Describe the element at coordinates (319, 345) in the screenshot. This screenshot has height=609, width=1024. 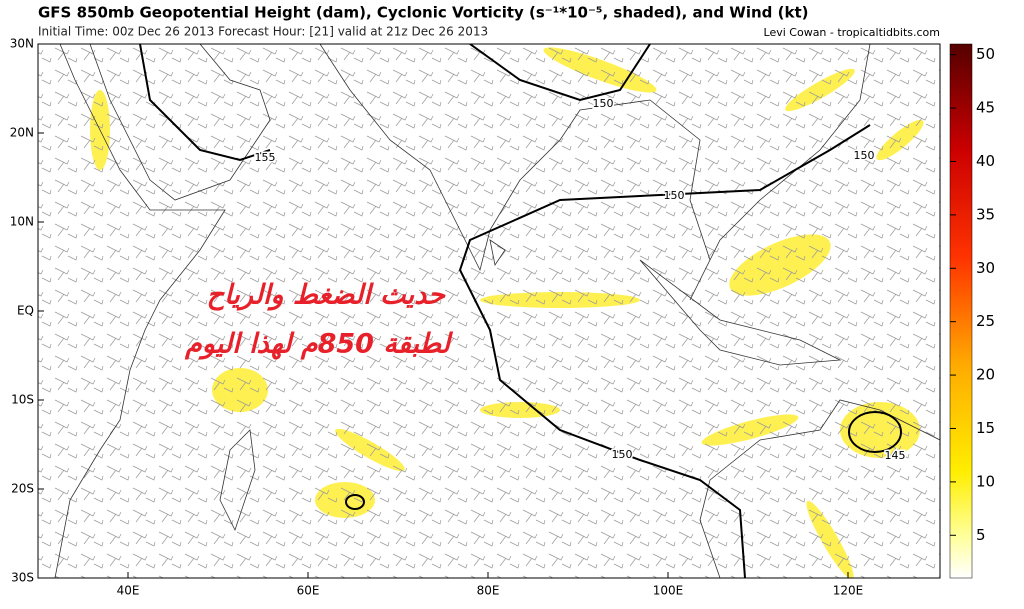
I see `overlay-line: لطبقة 850م لهذا اليوم` at that location.